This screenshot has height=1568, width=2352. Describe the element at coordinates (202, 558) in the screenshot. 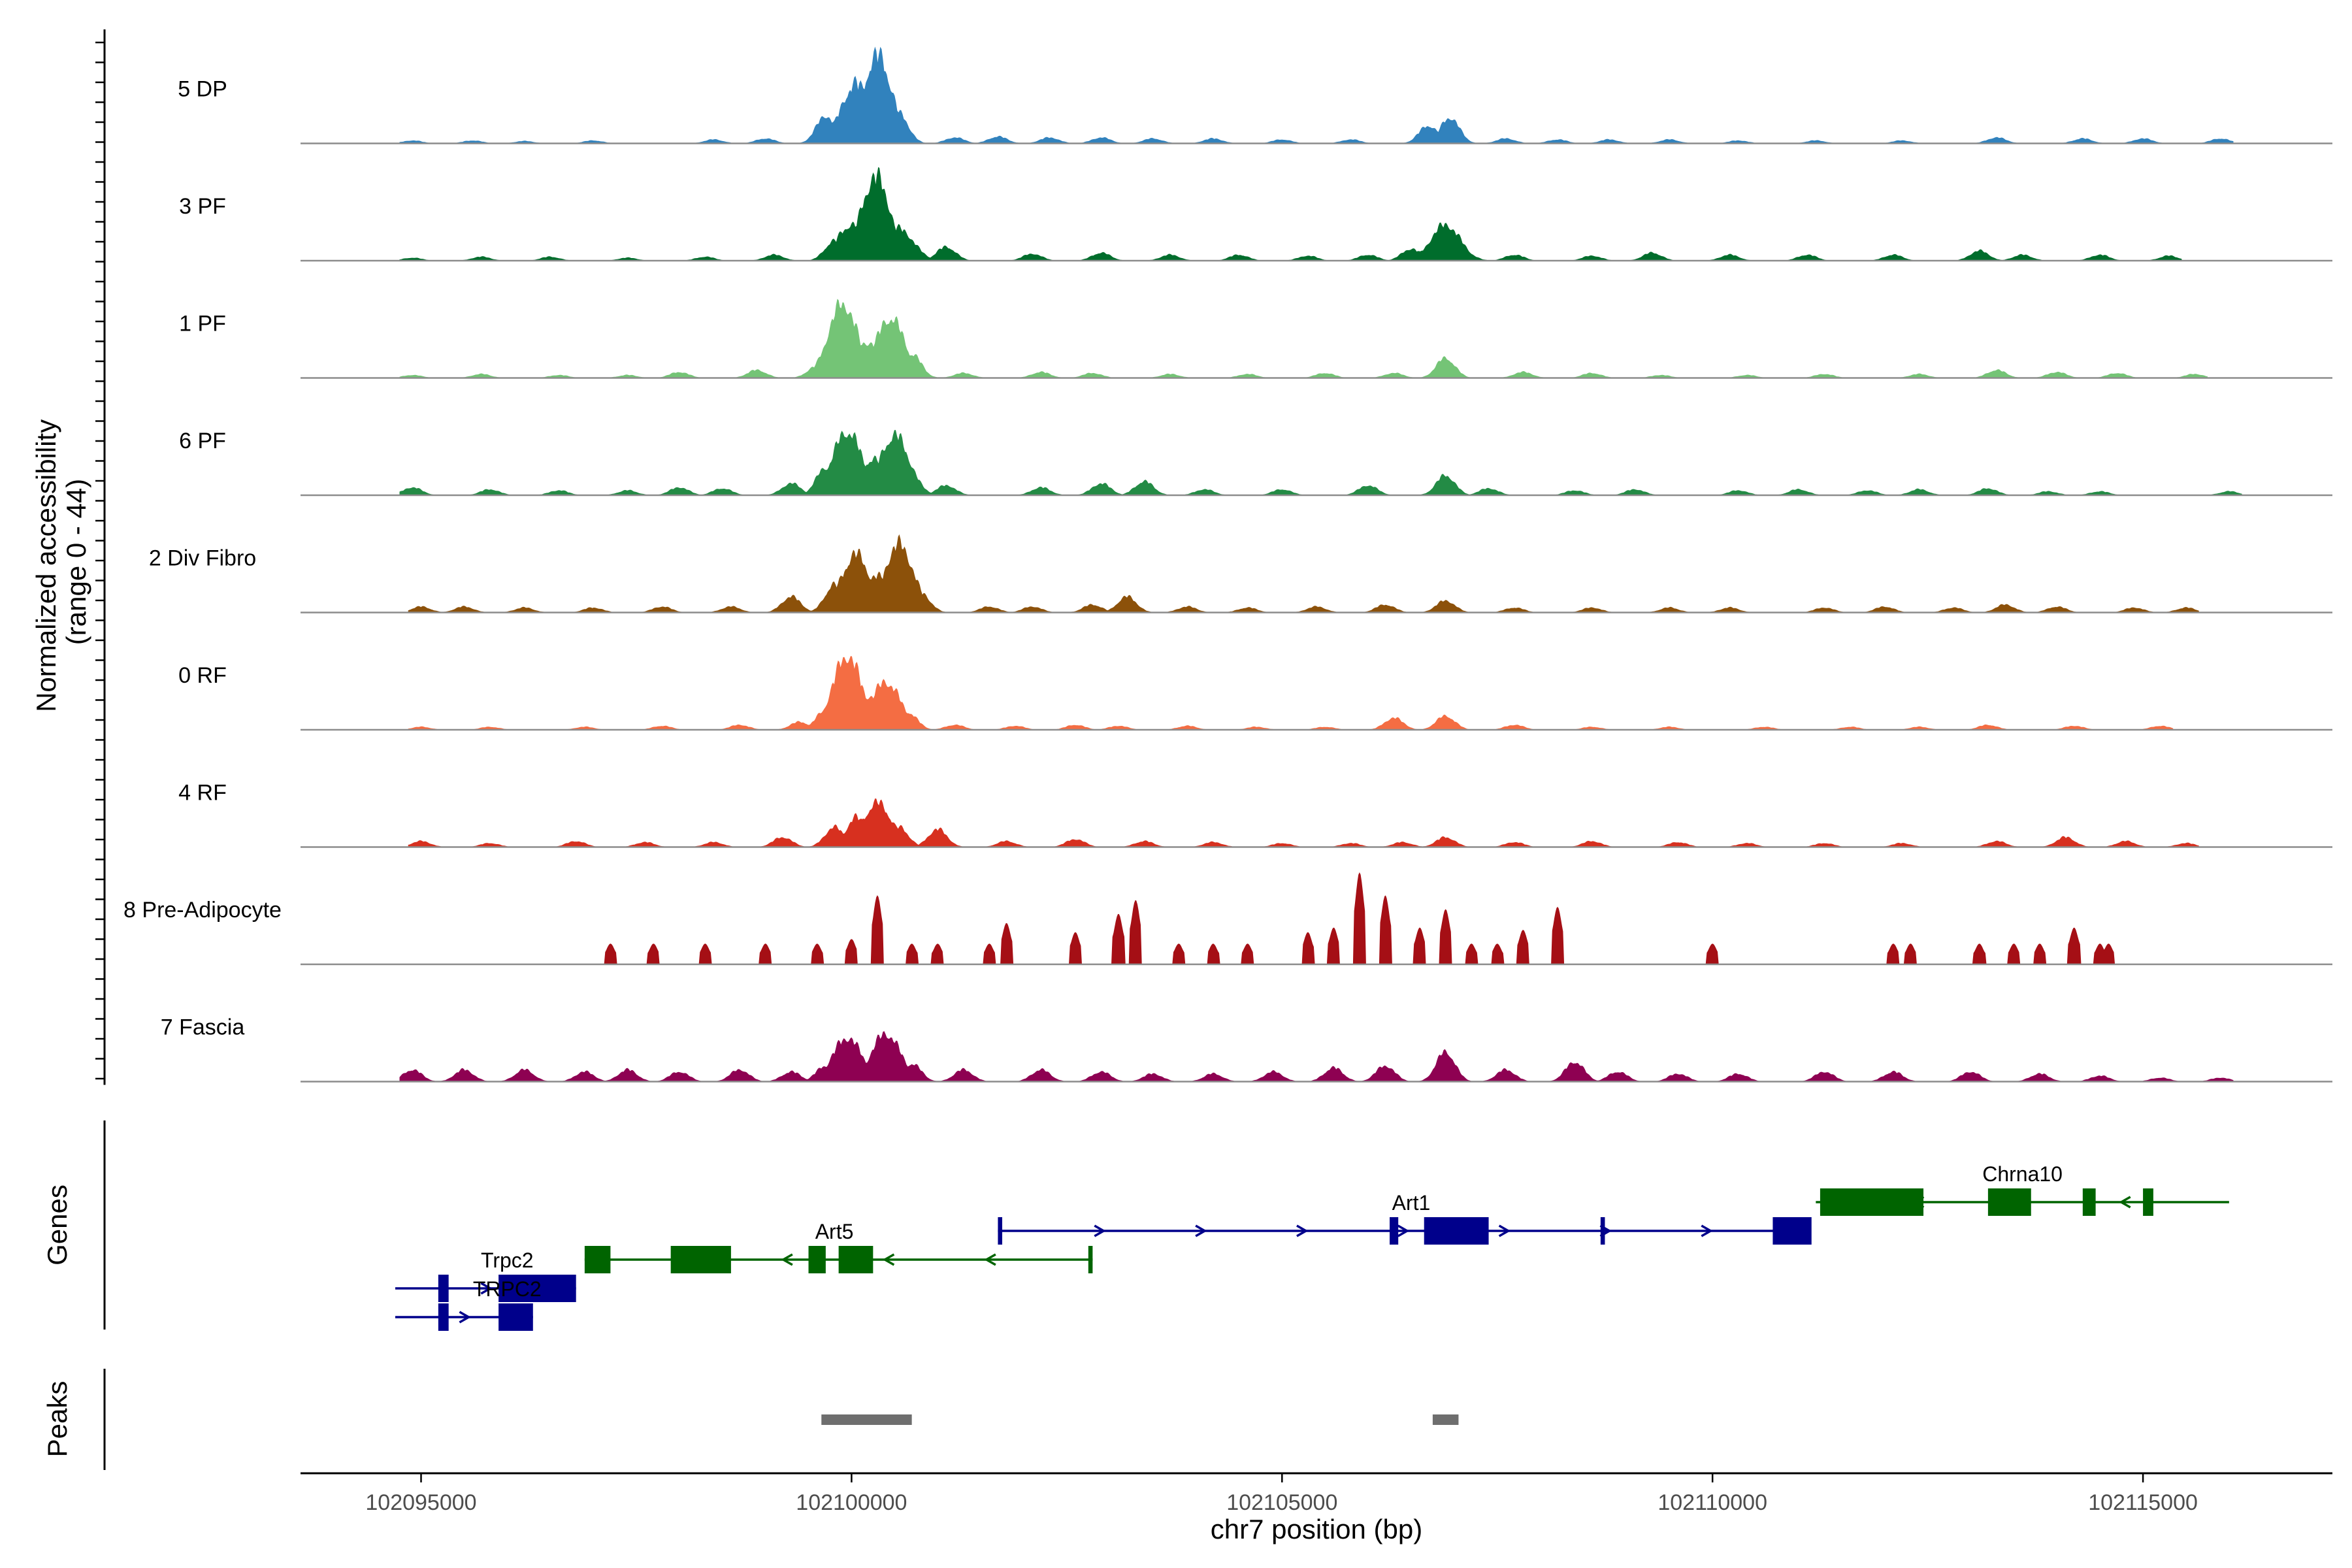

I see `track-label: 2 Div Fibro` at that location.